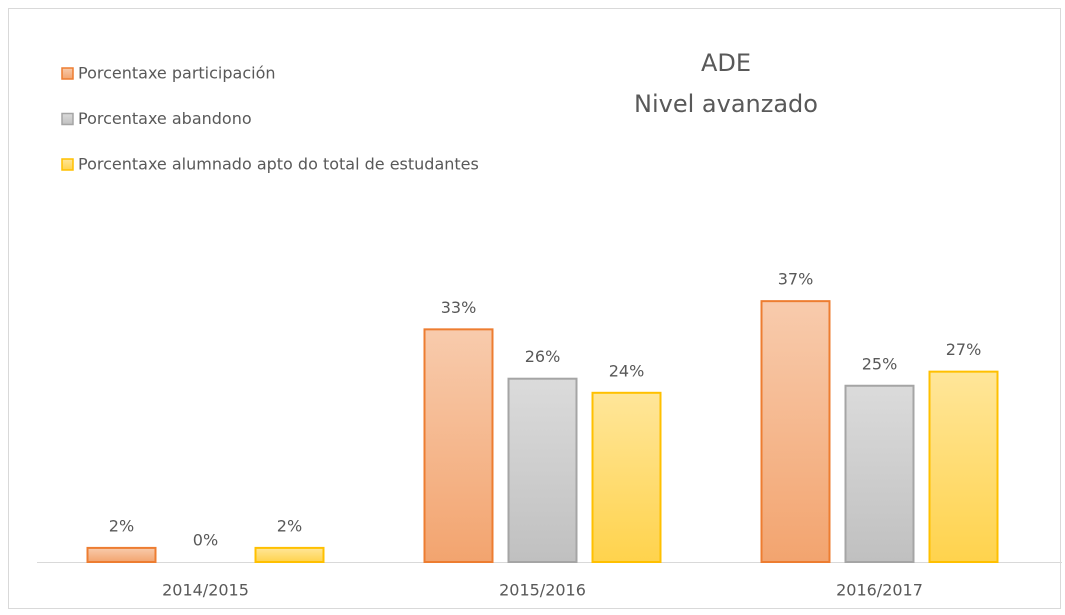 The height and width of the screenshot is (615, 1065). Describe the element at coordinates (542, 590) in the screenshot. I see `x-tick-label: 2015/2016` at that location.